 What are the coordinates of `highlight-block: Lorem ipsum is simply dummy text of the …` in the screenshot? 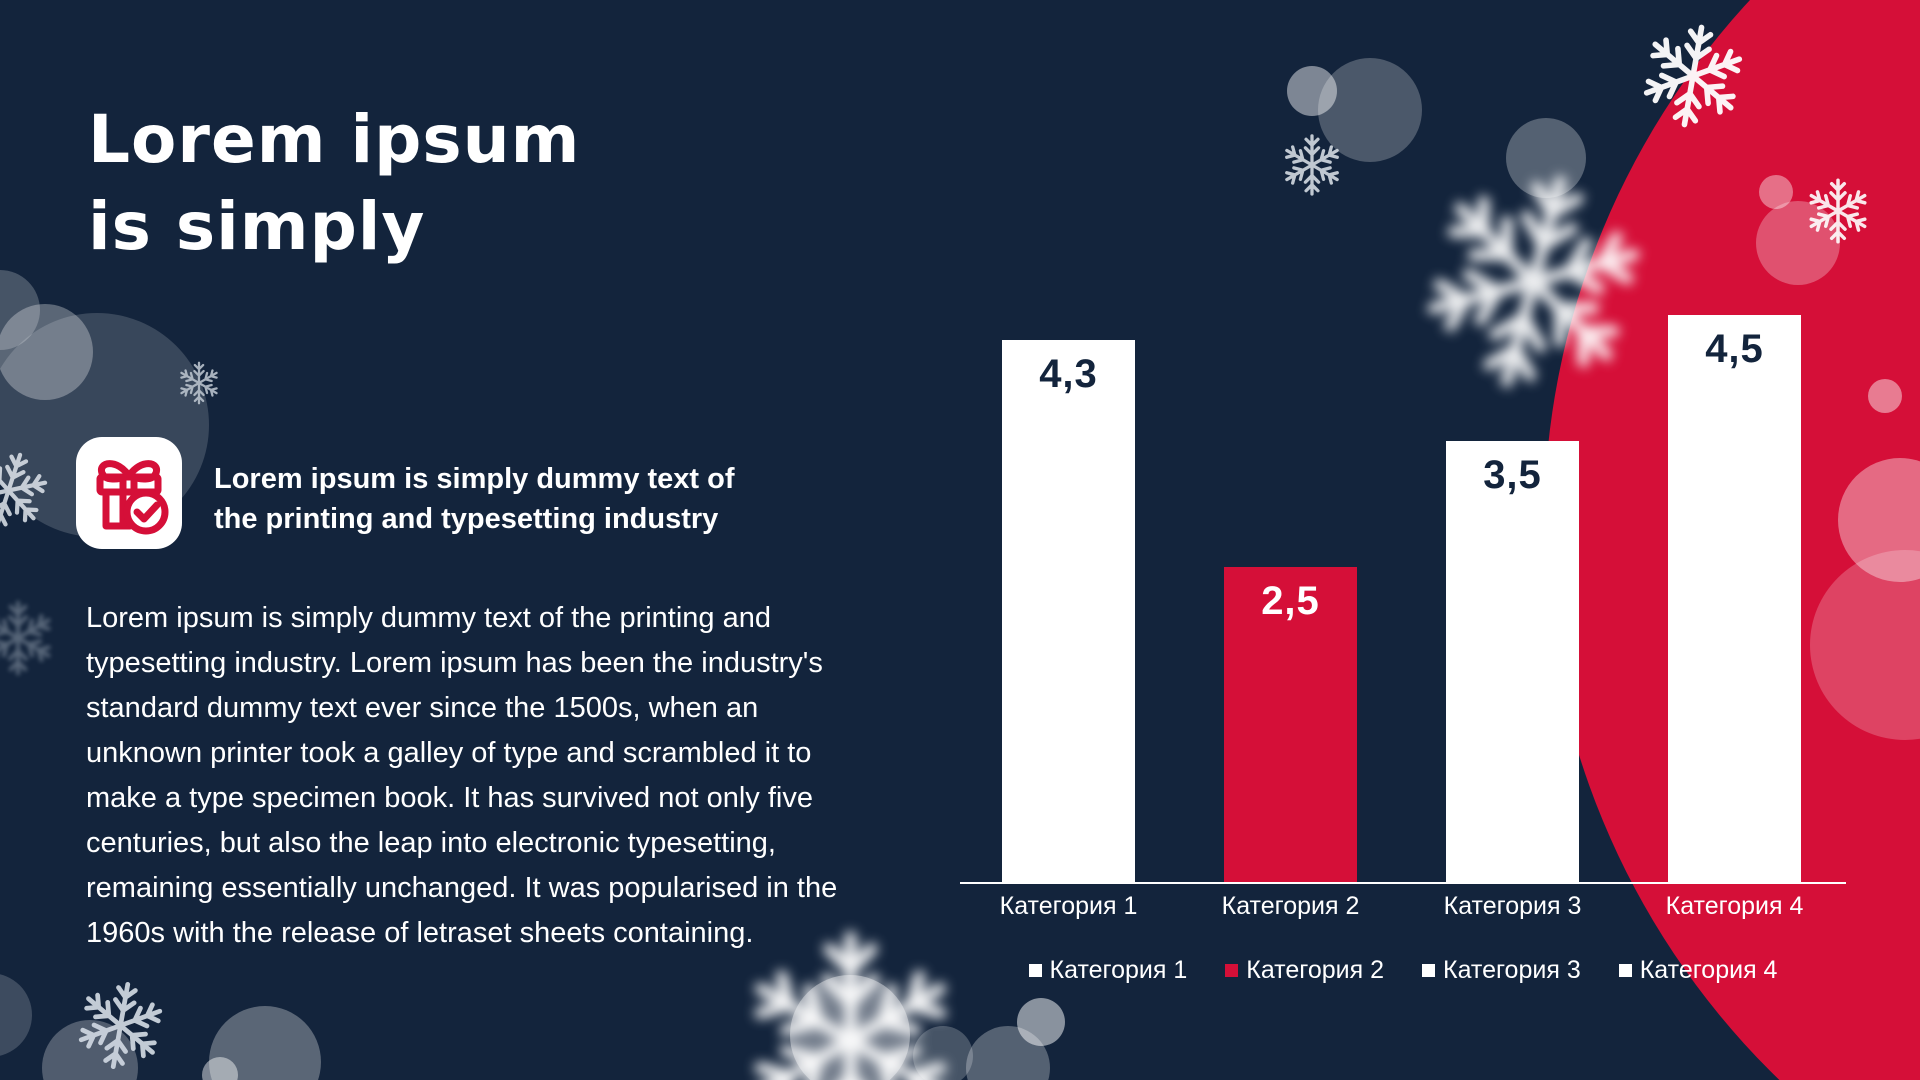 It's located at (456, 493).